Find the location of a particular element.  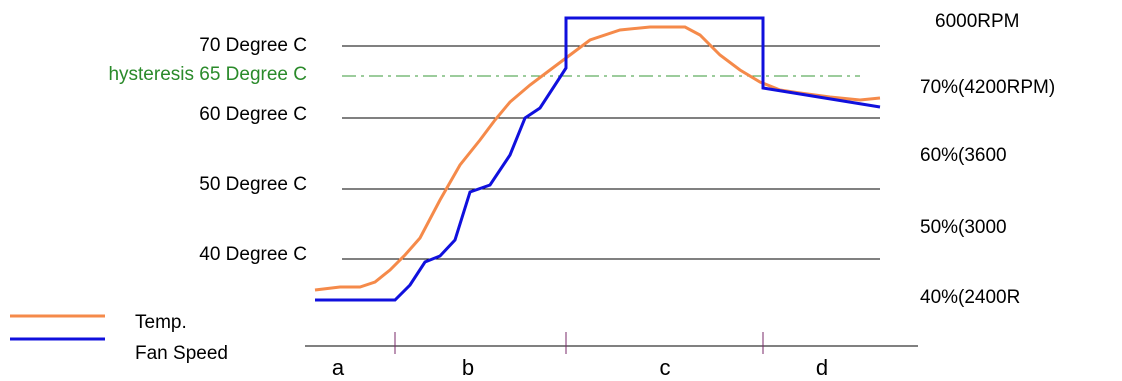

right-label: 6000RPM is located at coordinates (977, 21).